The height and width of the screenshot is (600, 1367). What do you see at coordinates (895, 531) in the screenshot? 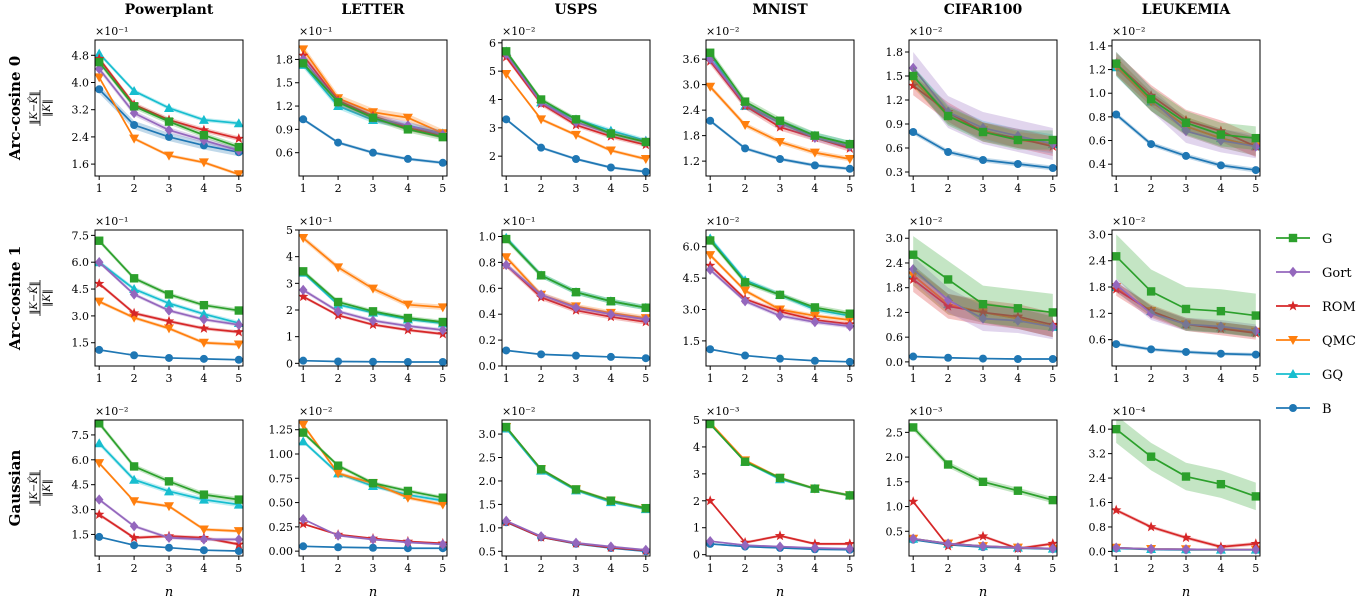
I see `y-tick-label: 0.5` at bounding box center [895, 531].